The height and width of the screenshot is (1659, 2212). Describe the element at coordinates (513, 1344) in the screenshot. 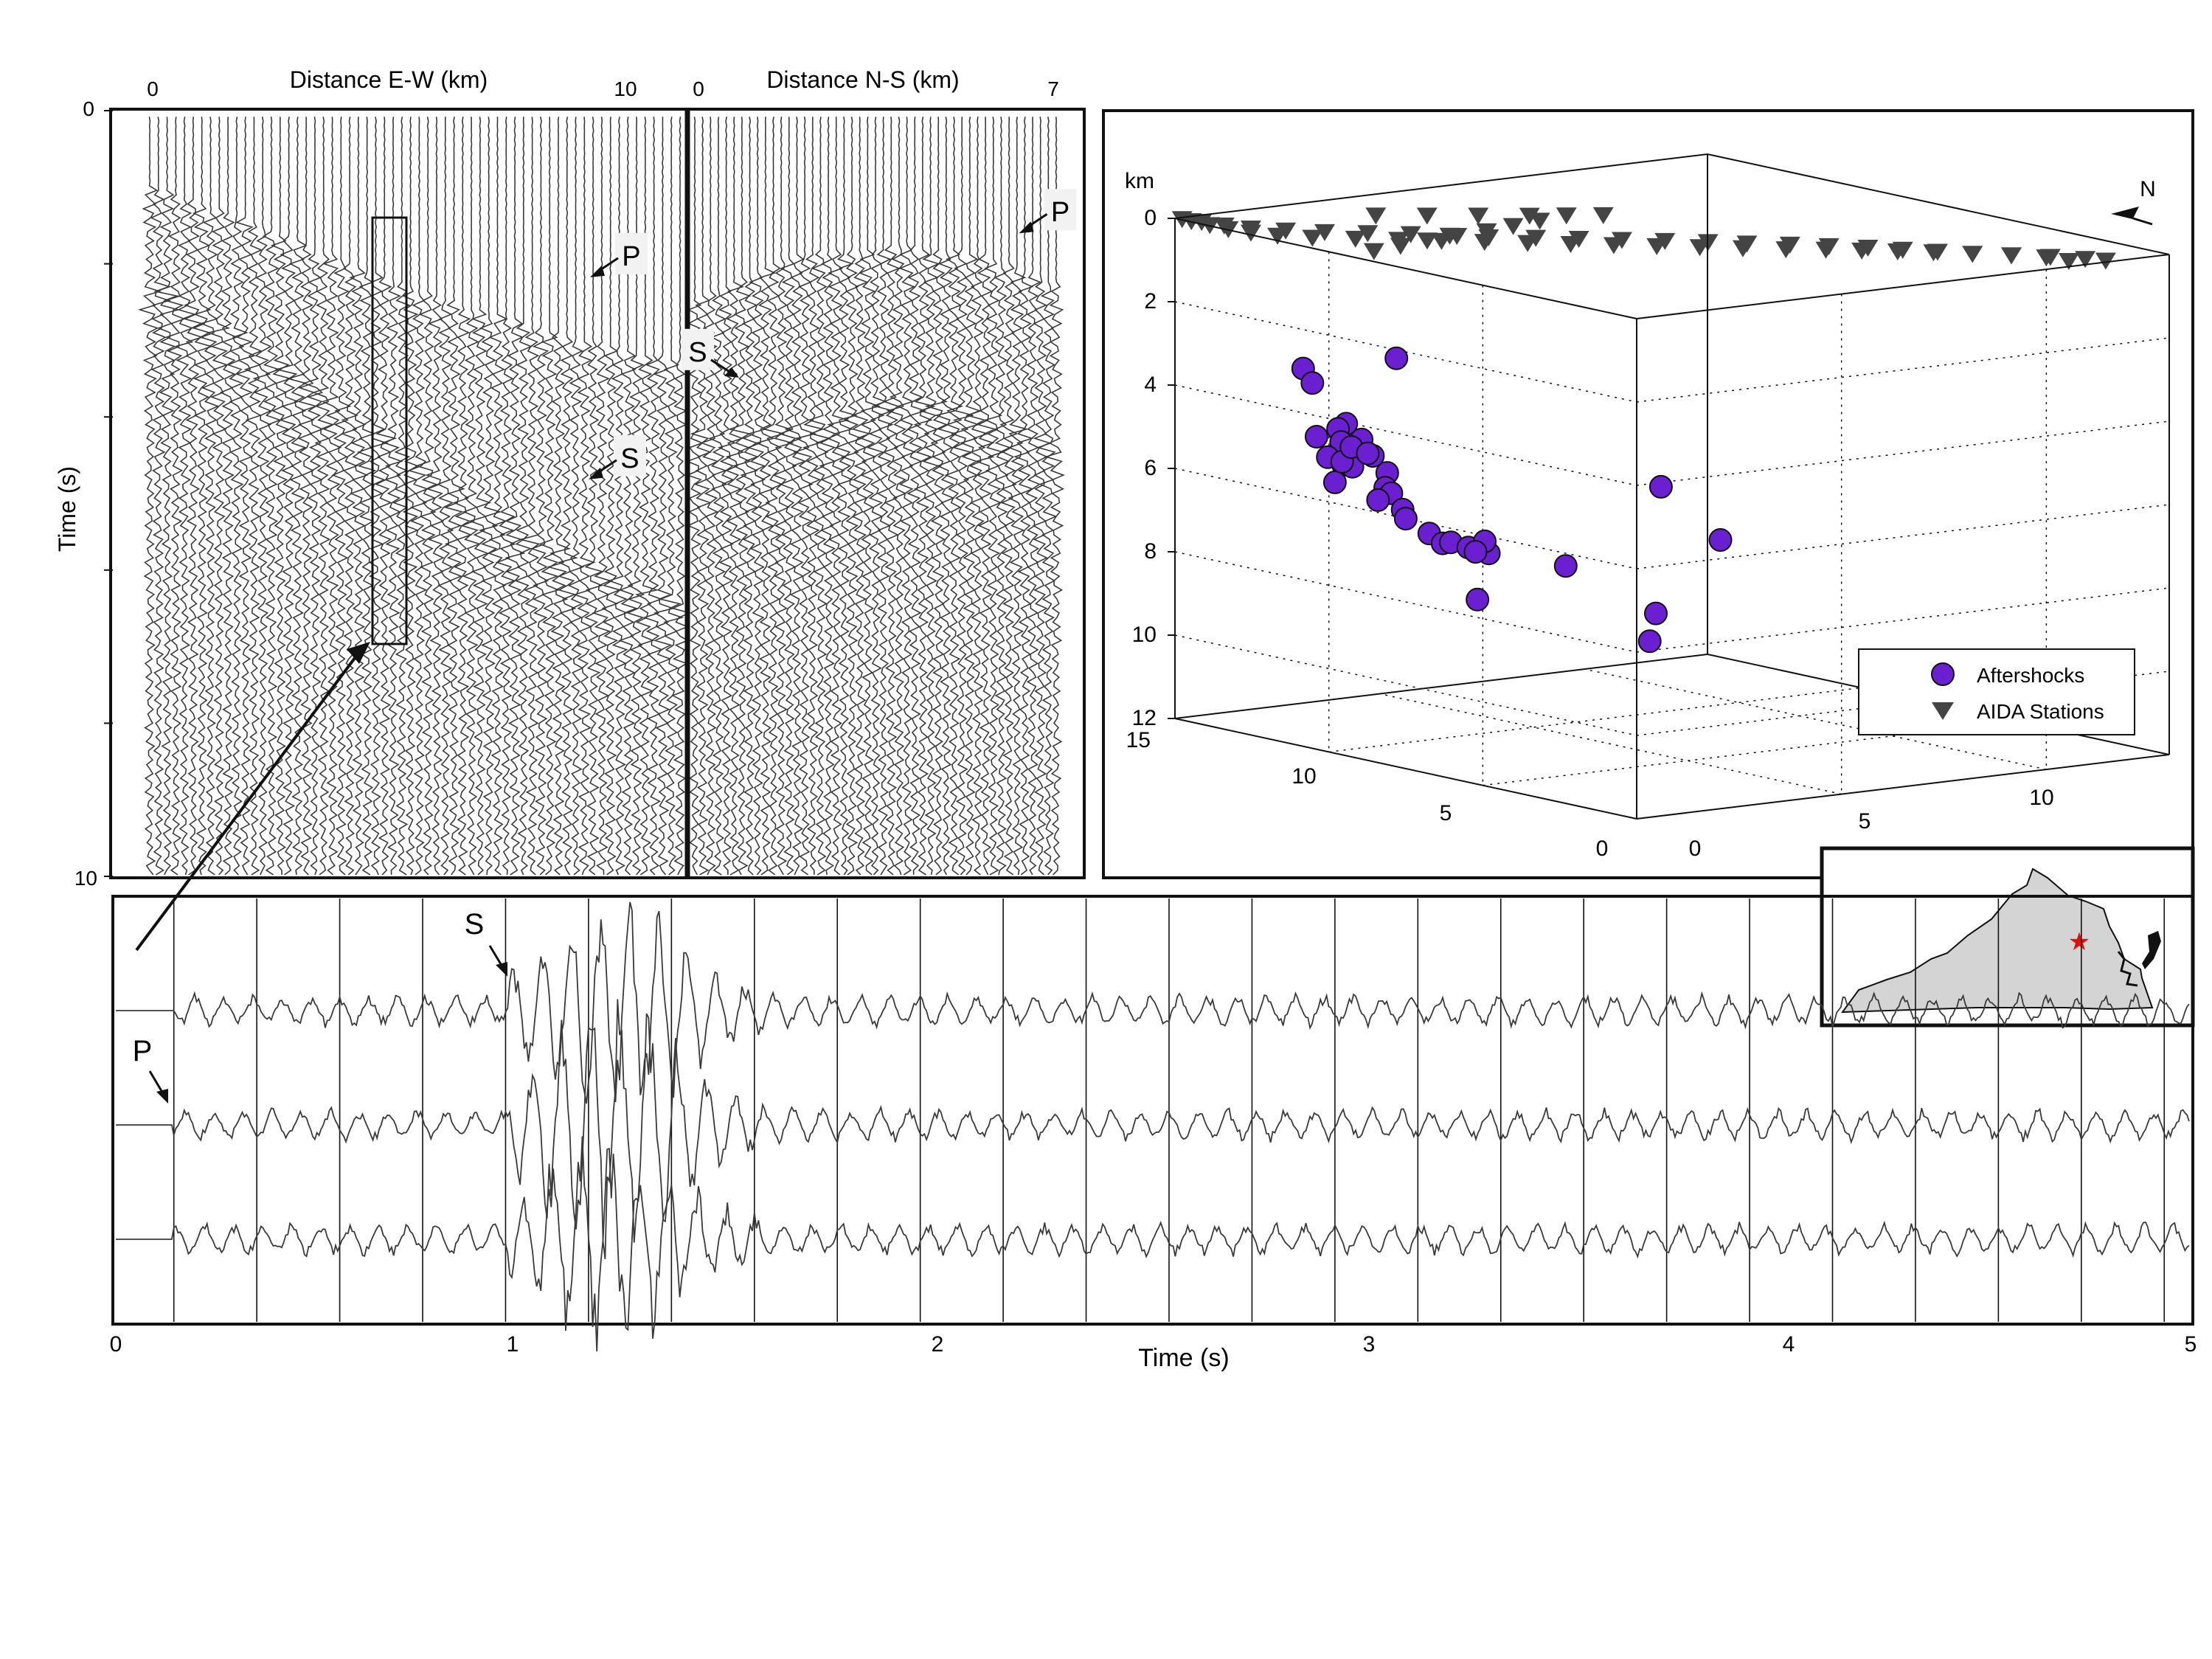

I see `x-tick-label: 1` at that location.